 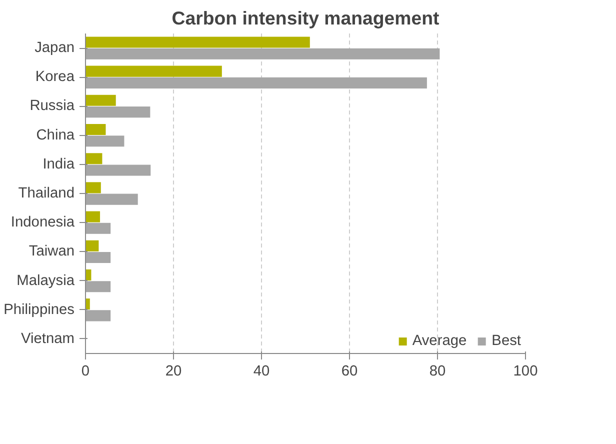 I want to click on x-tick-label: 60, so click(x=349, y=372).